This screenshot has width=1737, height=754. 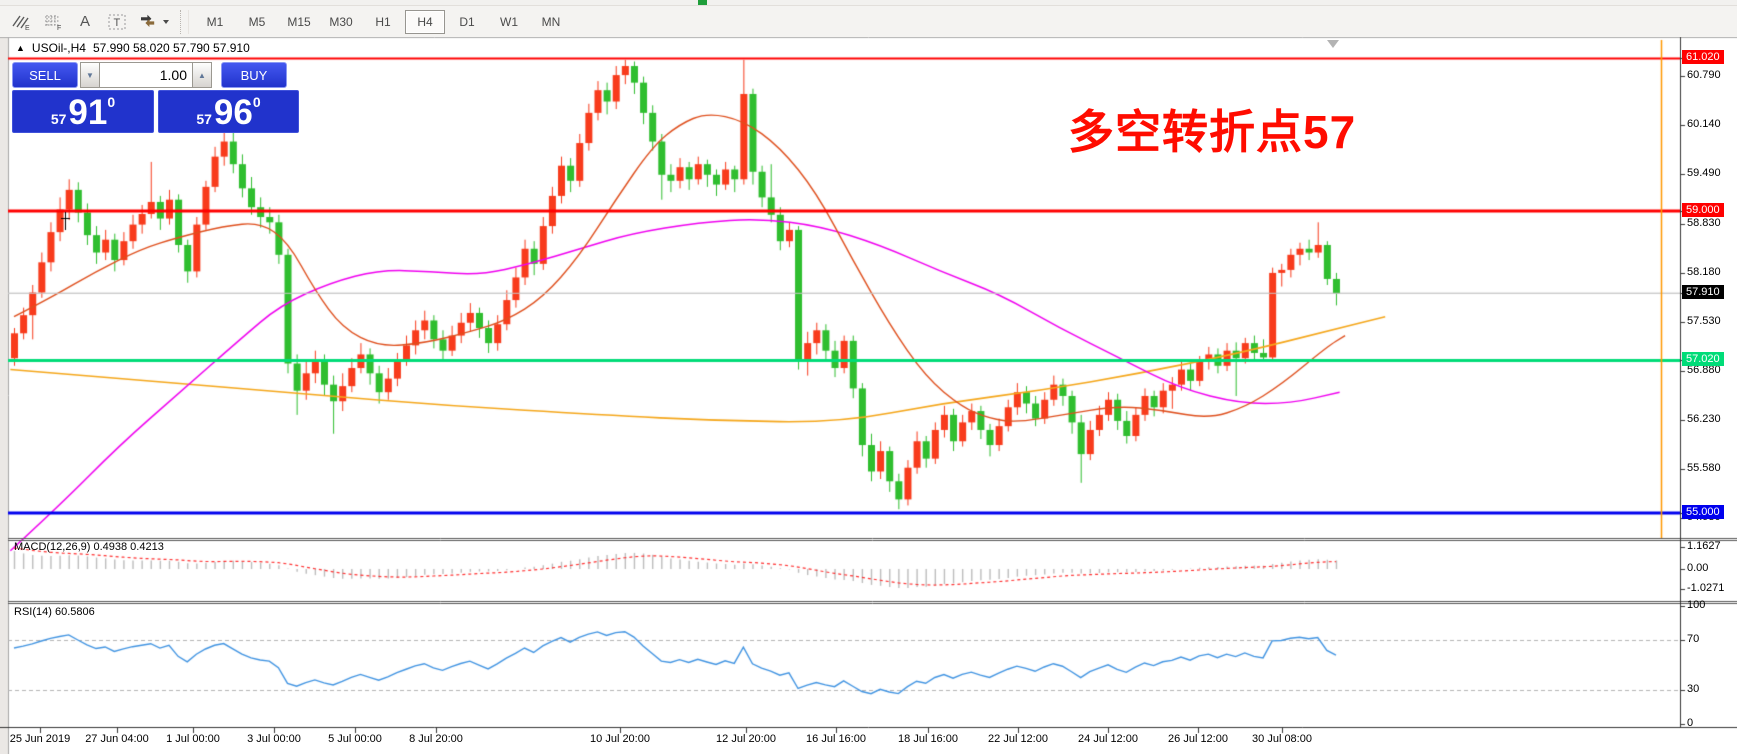 What do you see at coordinates (146, 75) in the screenshot?
I see `volume-input` at bounding box center [146, 75].